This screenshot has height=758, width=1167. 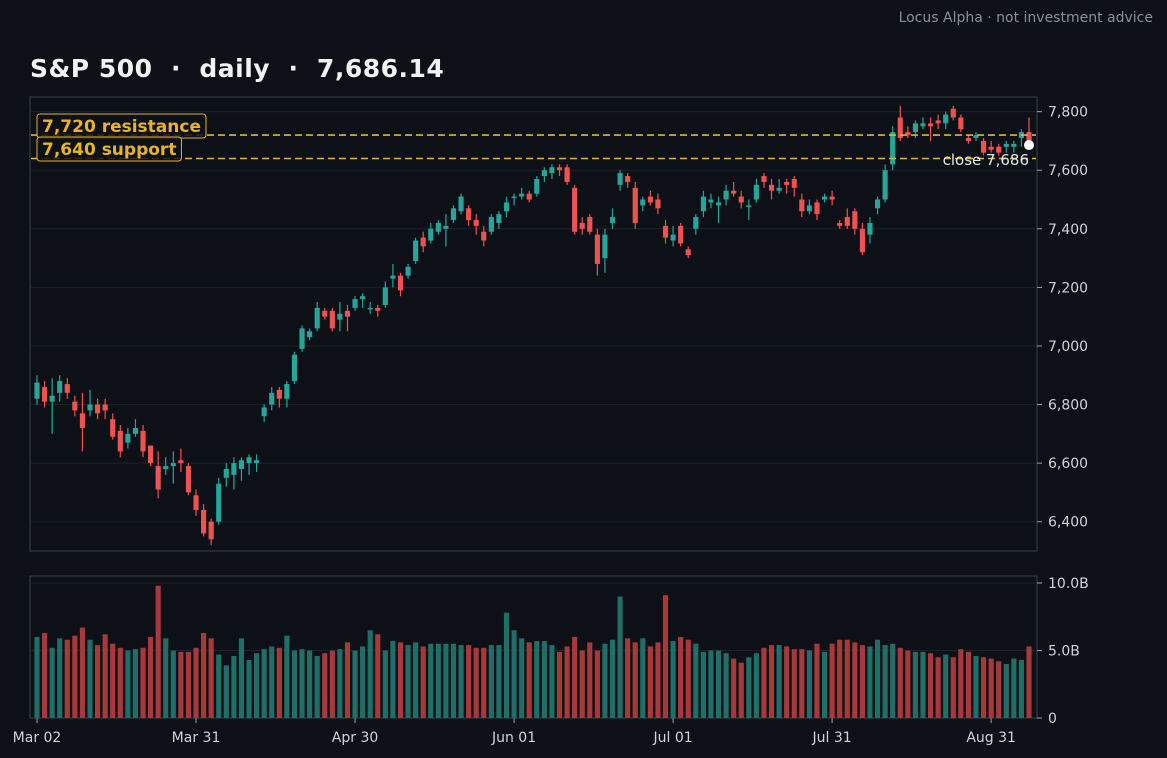 What do you see at coordinates (1068, 288) in the screenshot?
I see `price-tick-label: 7,200` at bounding box center [1068, 288].